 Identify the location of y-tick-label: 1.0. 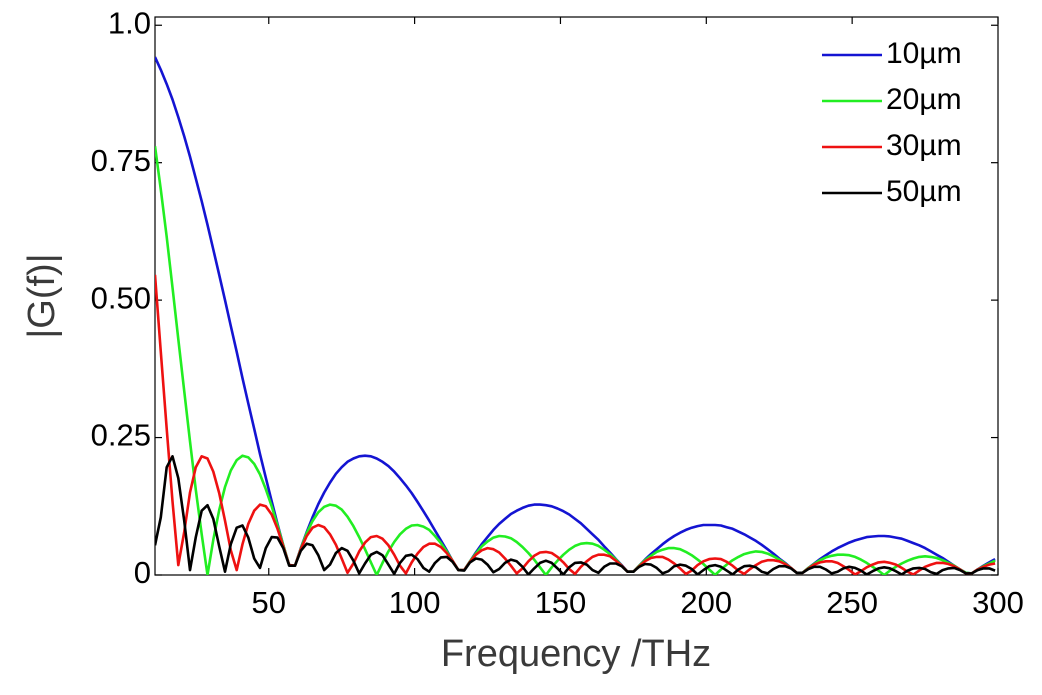
(129, 22).